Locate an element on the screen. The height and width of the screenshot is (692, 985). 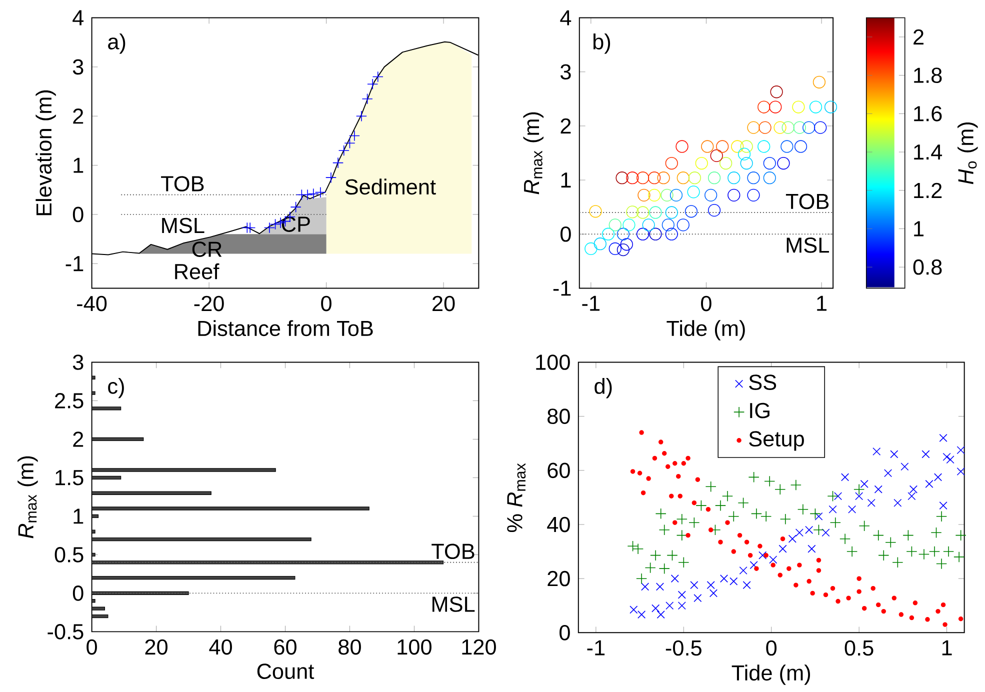
text: a) is located at coordinates (117, 43).